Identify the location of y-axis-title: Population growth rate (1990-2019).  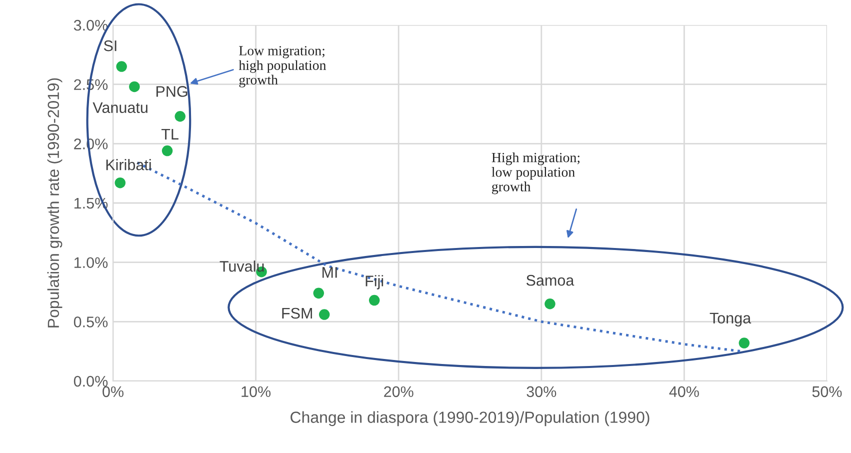
(54, 203).